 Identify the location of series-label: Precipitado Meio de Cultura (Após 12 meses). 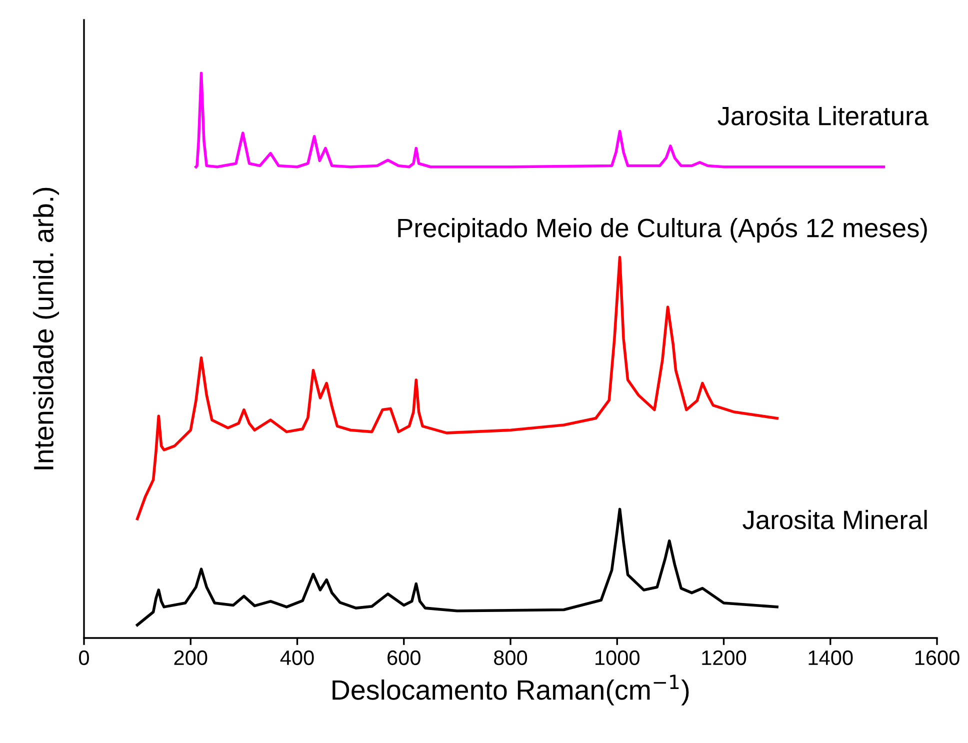
(662, 230).